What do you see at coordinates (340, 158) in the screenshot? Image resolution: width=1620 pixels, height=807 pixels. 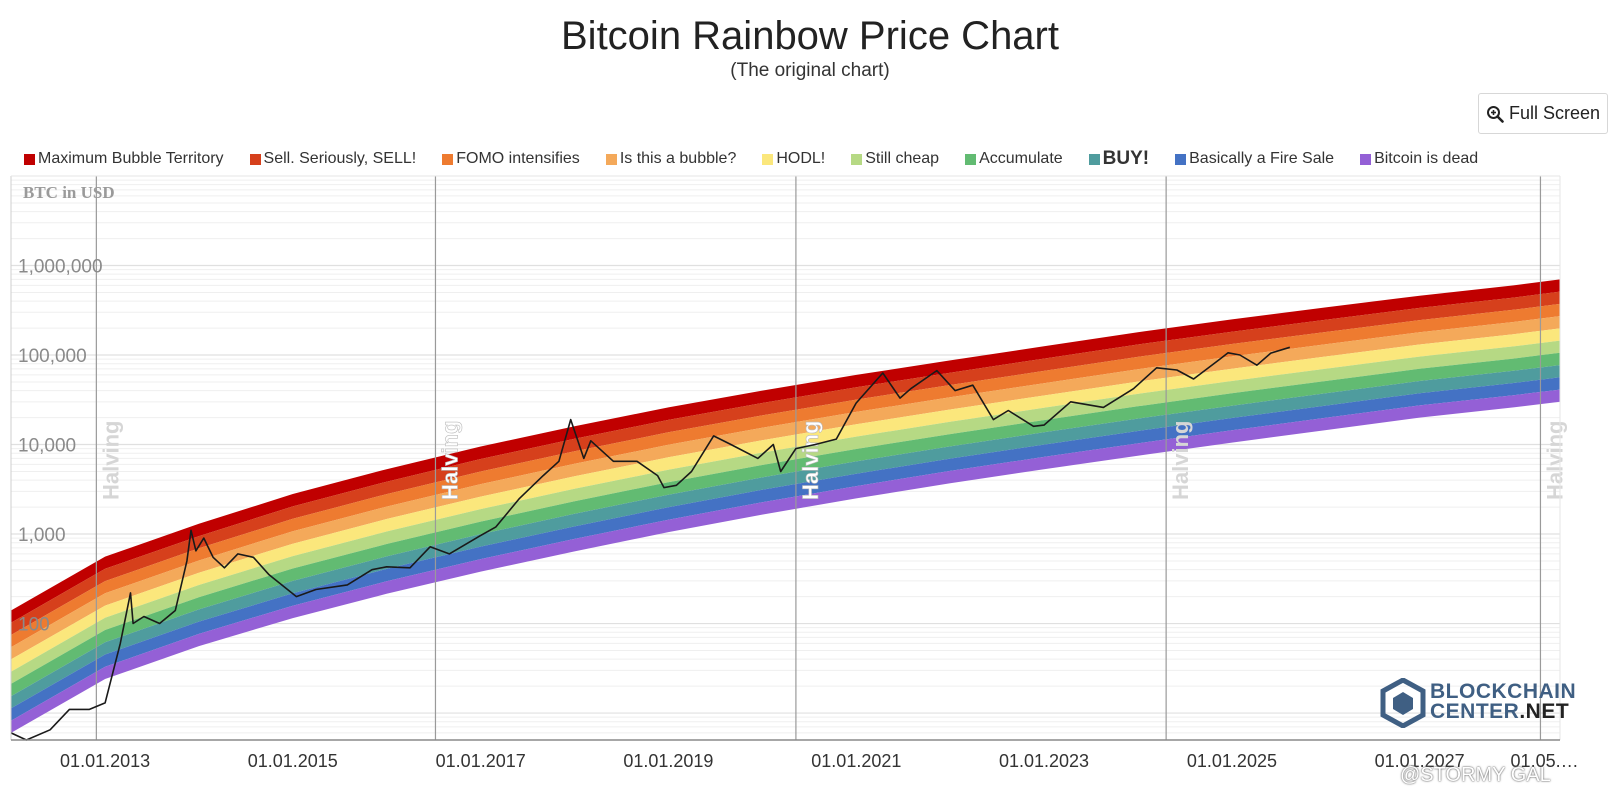 I see `legend-label: Sell. Seriously, SELL!` at bounding box center [340, 158].